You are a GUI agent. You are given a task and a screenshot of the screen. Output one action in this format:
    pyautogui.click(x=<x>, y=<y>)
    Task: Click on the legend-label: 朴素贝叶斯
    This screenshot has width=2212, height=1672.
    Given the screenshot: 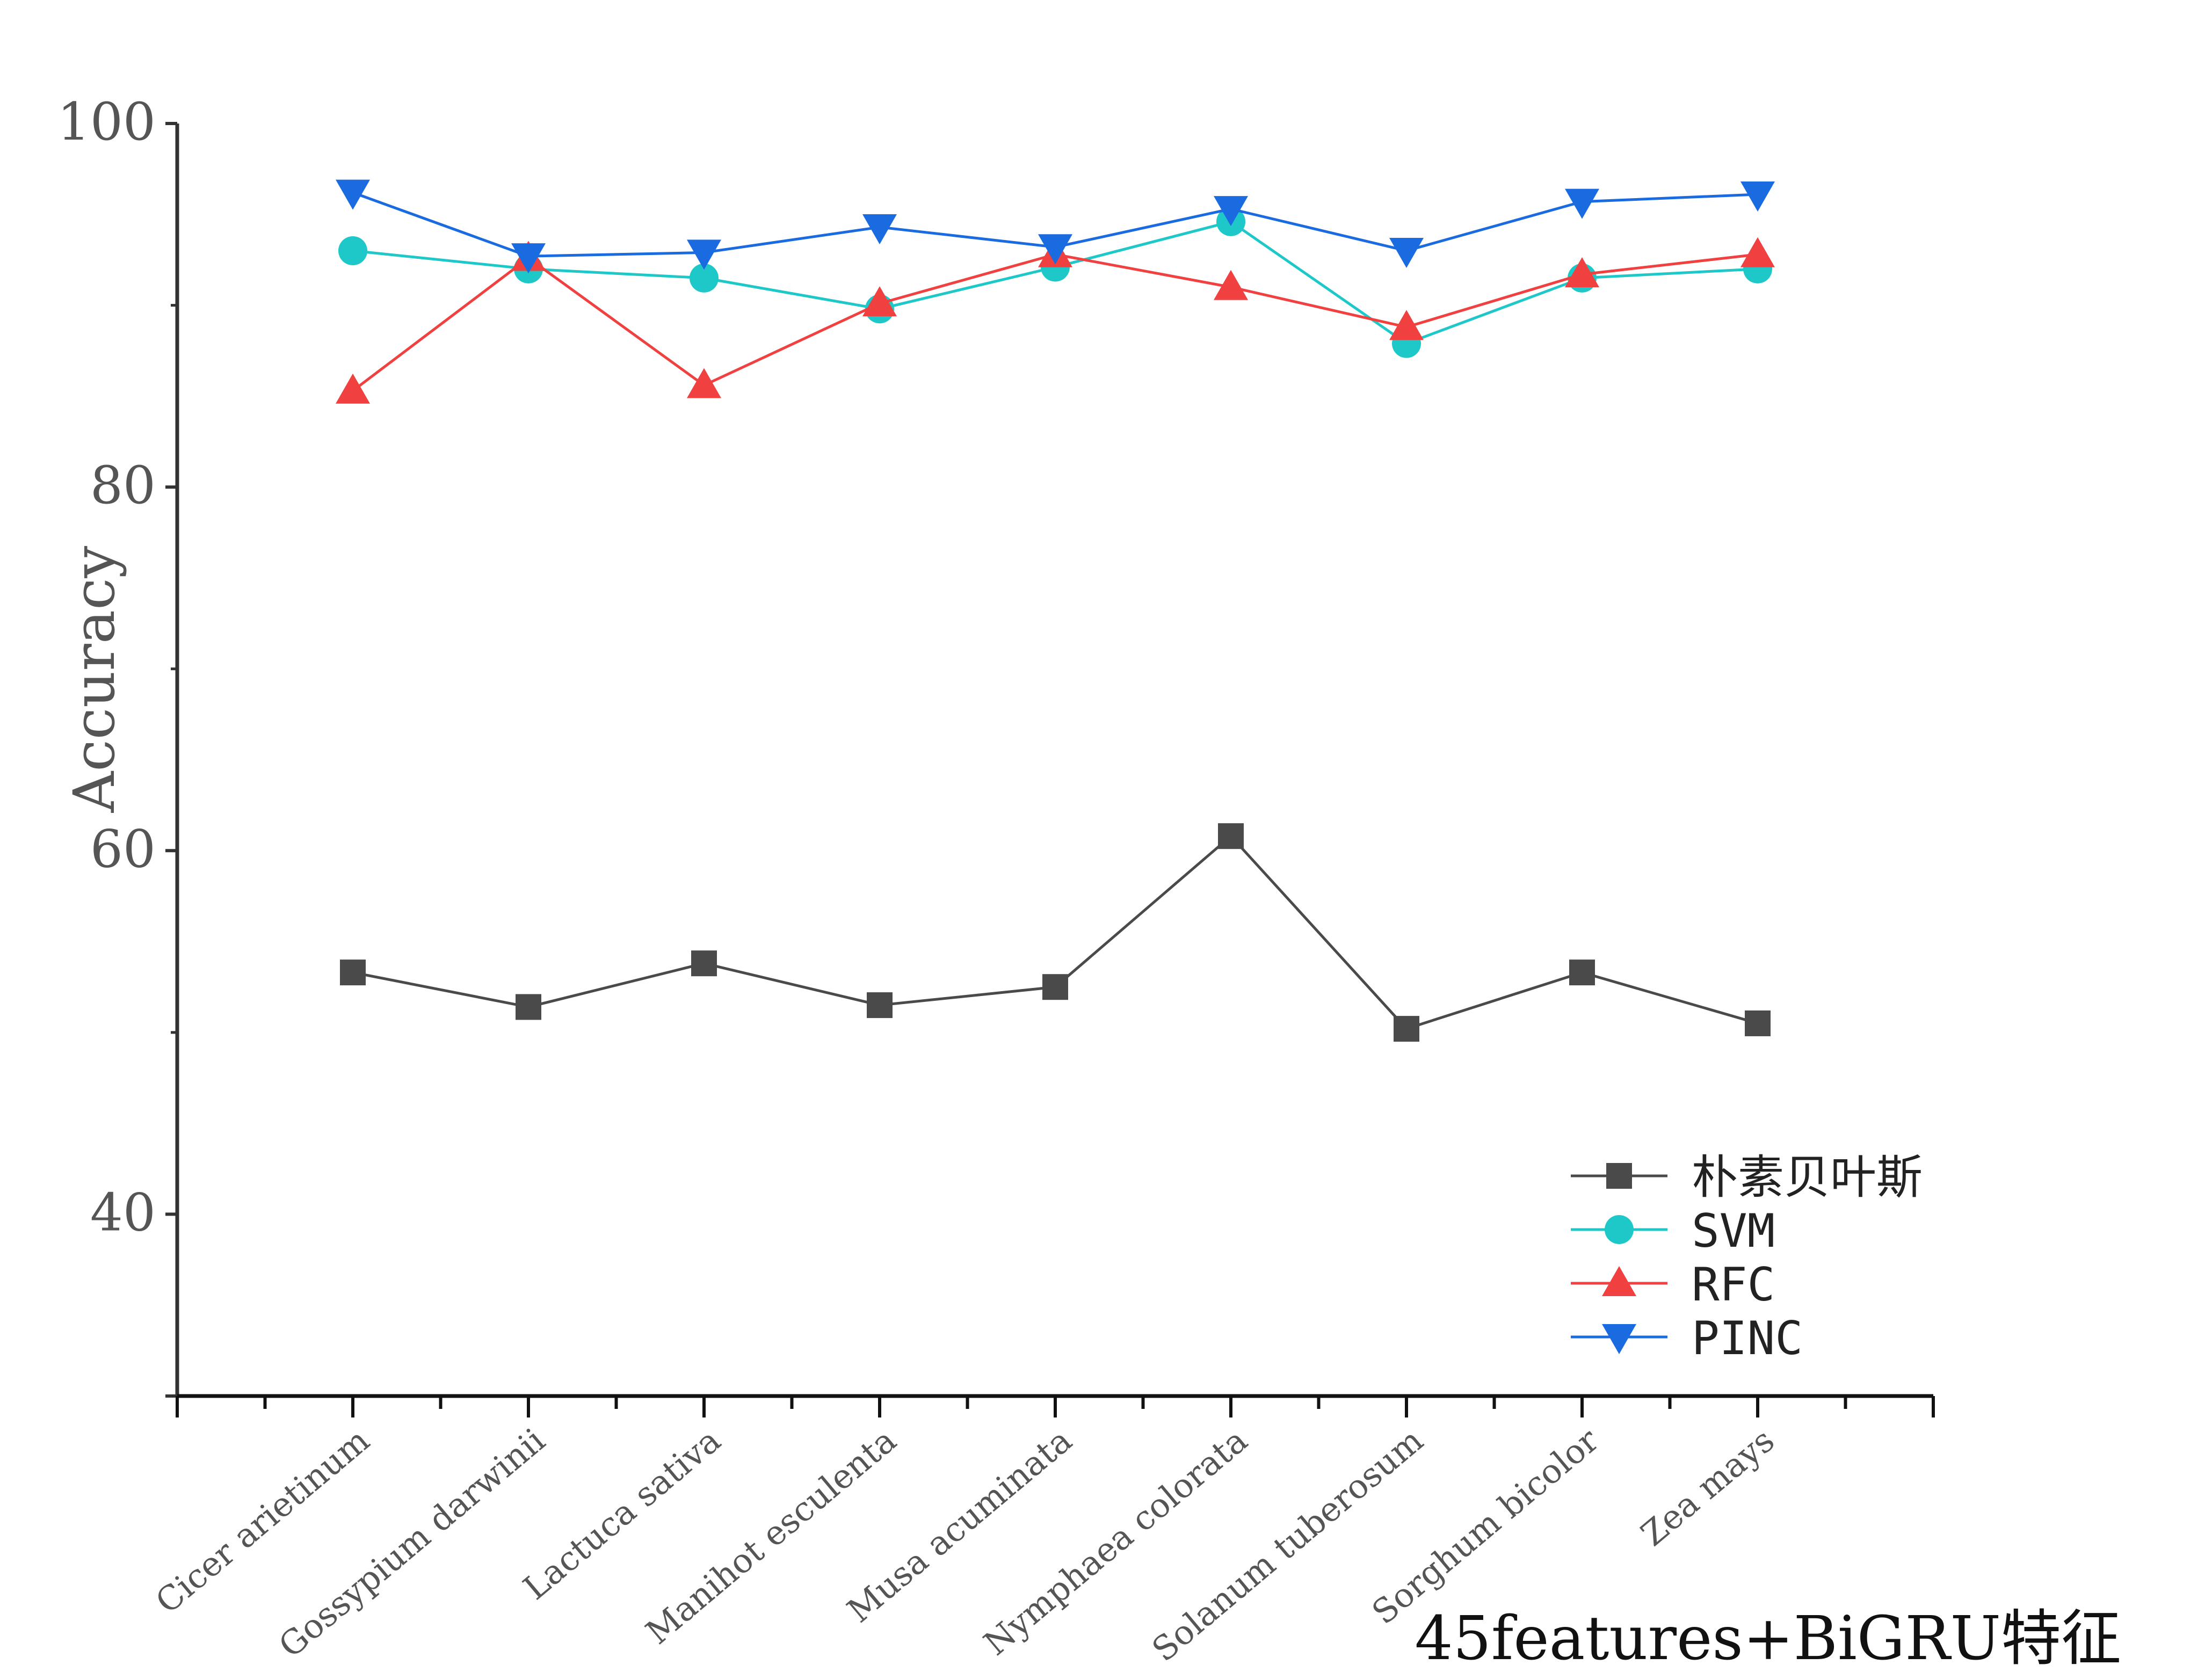 What is the action you would take?
    pyautogui.click(x=1807, y=1177)
    